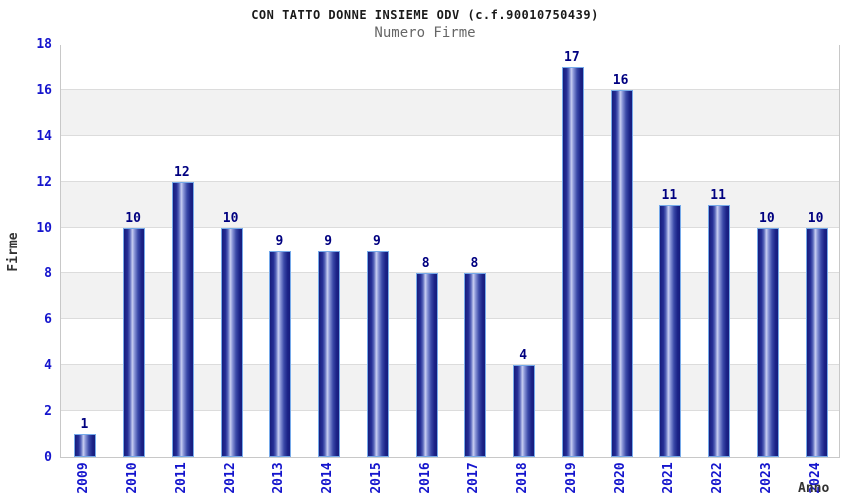  Describe the element at coordinates (571, 478) in the screenshot. I see `x-tick-label: 2019` at that location.